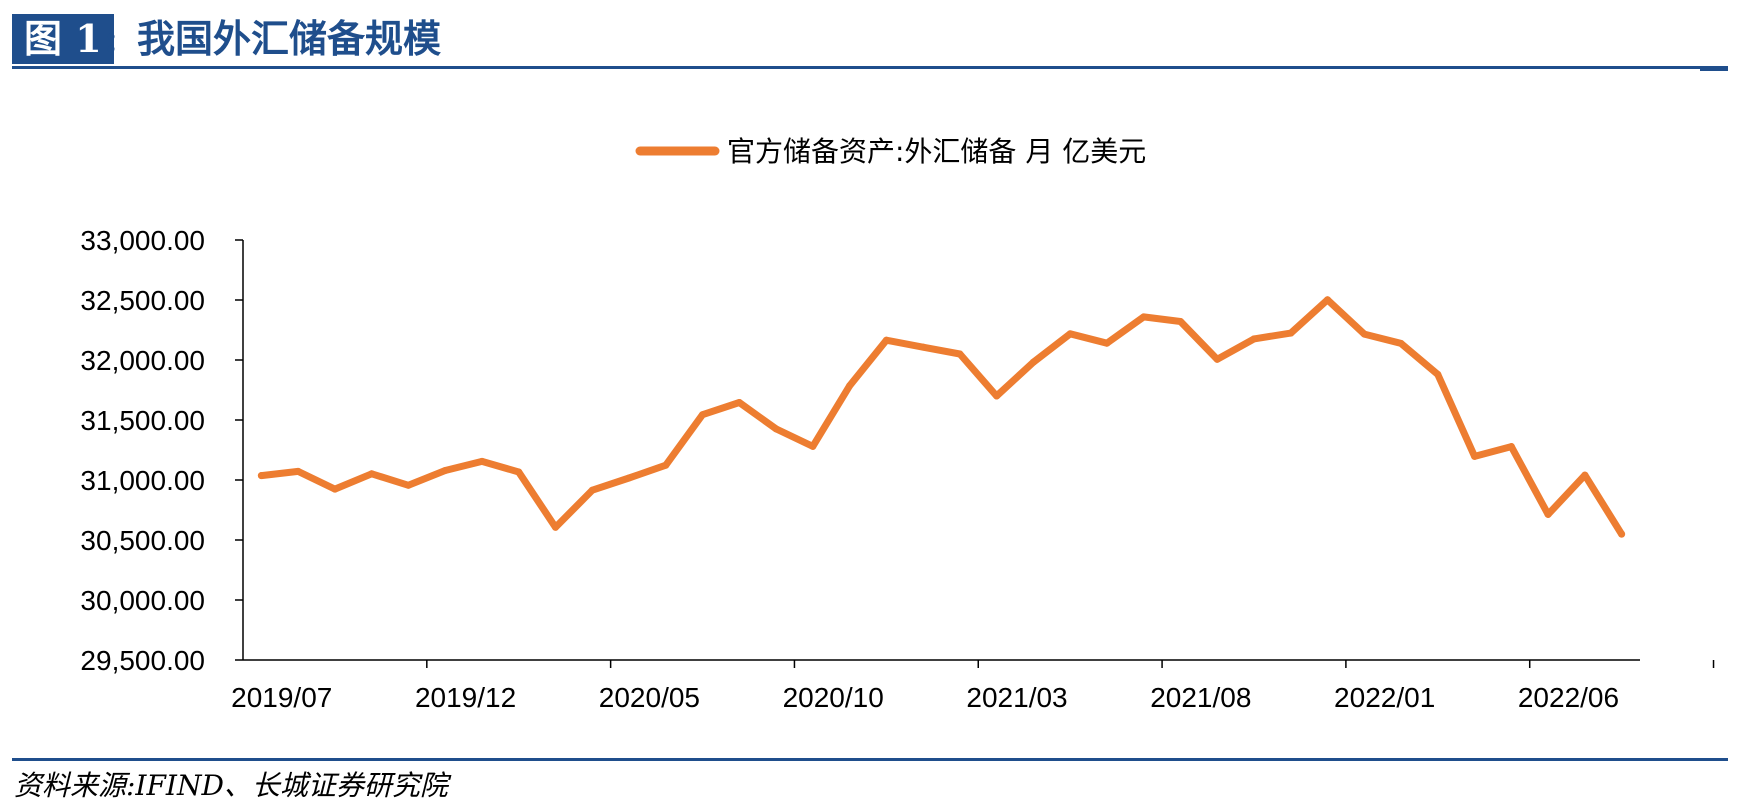 The image size is (1742, 804). What do you see at coordinates (833, 697) in the screenshot?
I see `x-tick-label: 2020/10` at bounding box center [833, 697].